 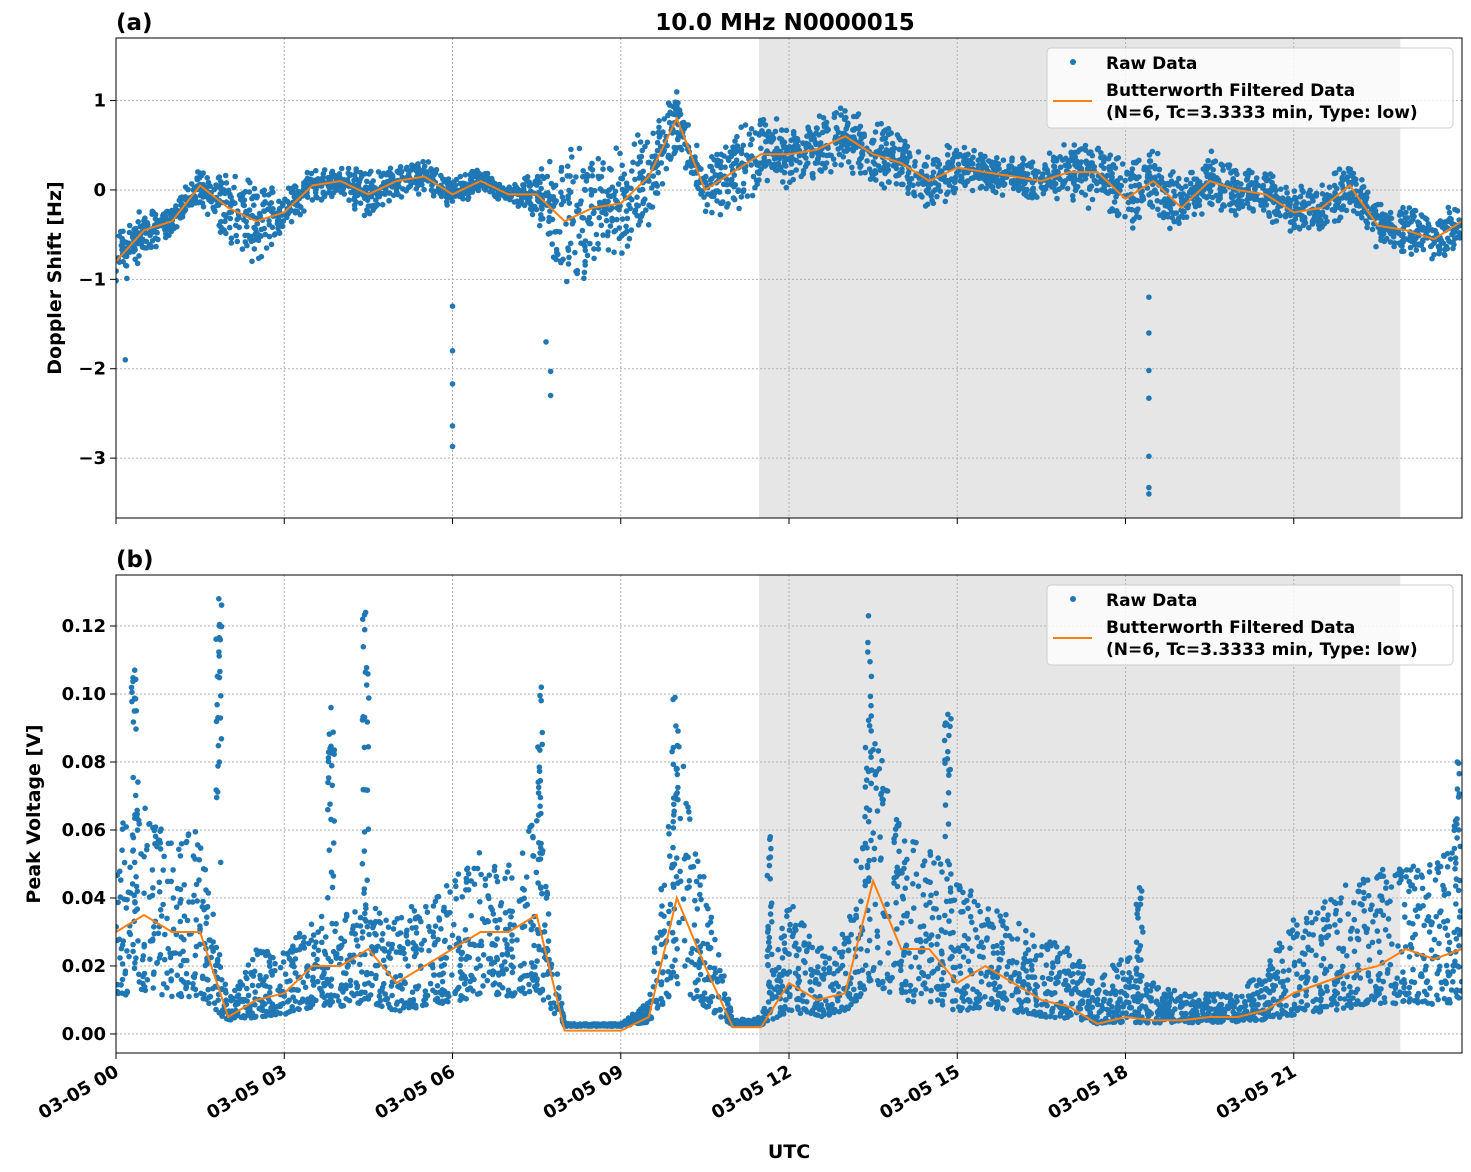 I want to click on x-tick-label: 03-05 03, so click(x=246, y=1092).